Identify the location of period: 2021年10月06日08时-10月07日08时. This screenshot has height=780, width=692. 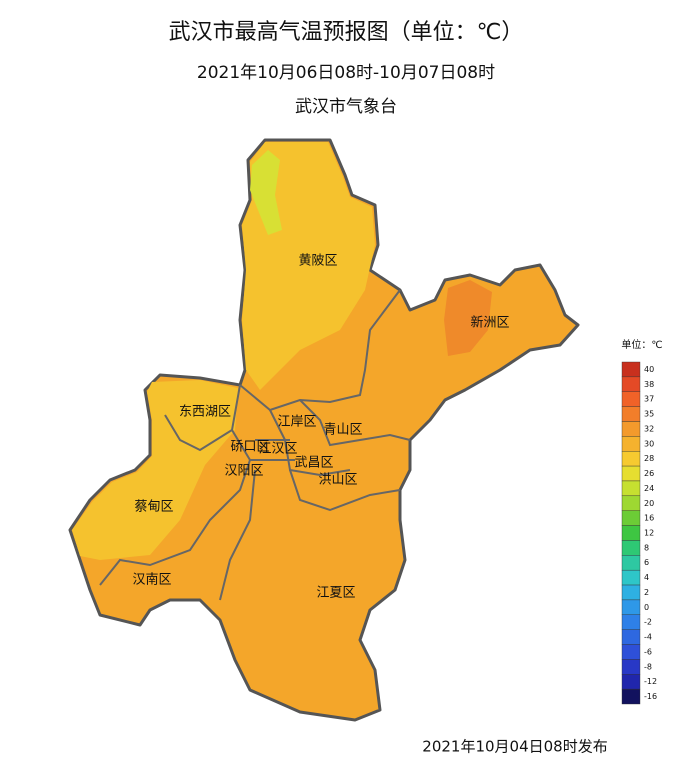
(346, 73).